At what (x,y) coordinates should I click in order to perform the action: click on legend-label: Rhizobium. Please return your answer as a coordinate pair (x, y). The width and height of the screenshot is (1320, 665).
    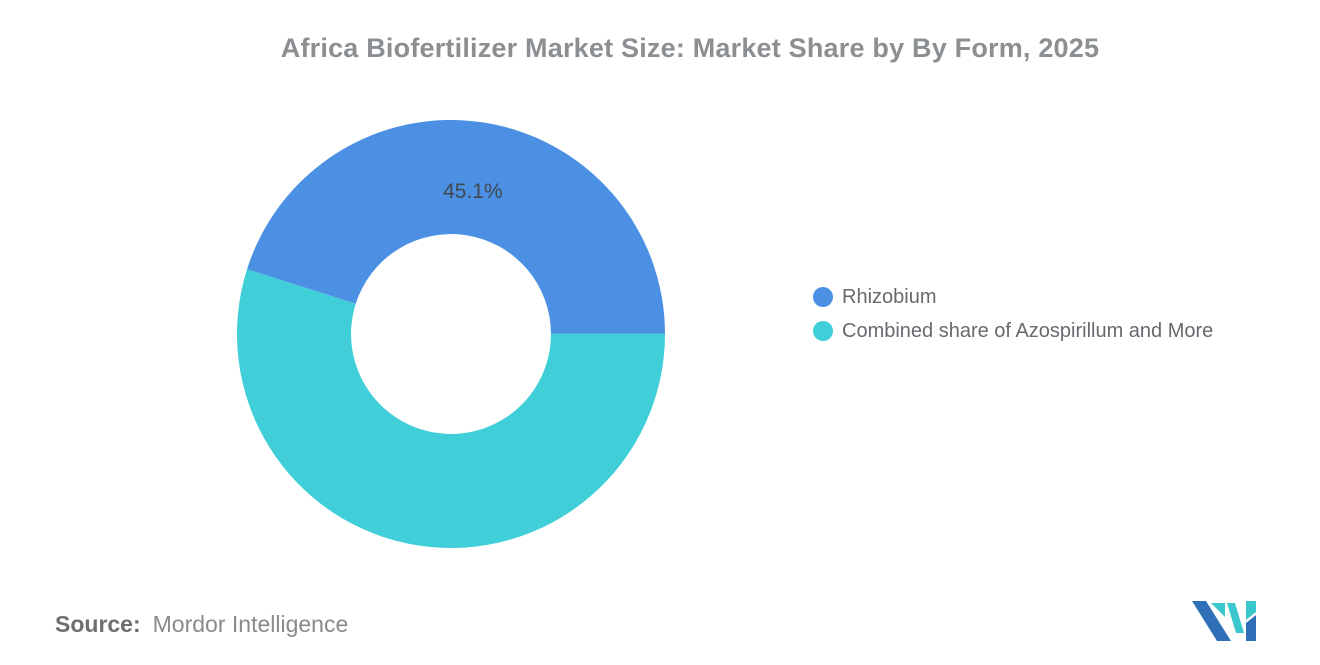
    Looking at the image, I should click on (889, 297).